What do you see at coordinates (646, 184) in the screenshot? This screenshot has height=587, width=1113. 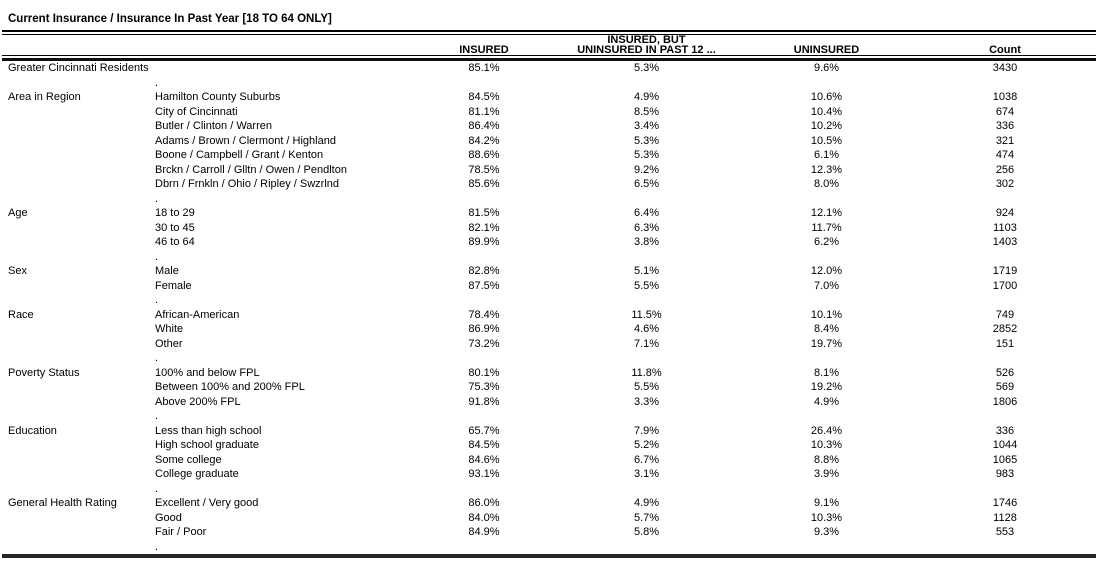 I see `insured-but-uninsured-value-cell: 6.5%` at bounding box center [646, 184].